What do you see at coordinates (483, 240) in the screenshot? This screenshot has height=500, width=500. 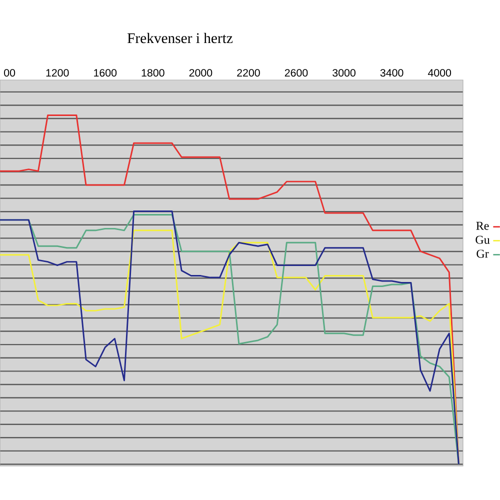 I see `legend-label: Gu` at bounding box center [483, 240].